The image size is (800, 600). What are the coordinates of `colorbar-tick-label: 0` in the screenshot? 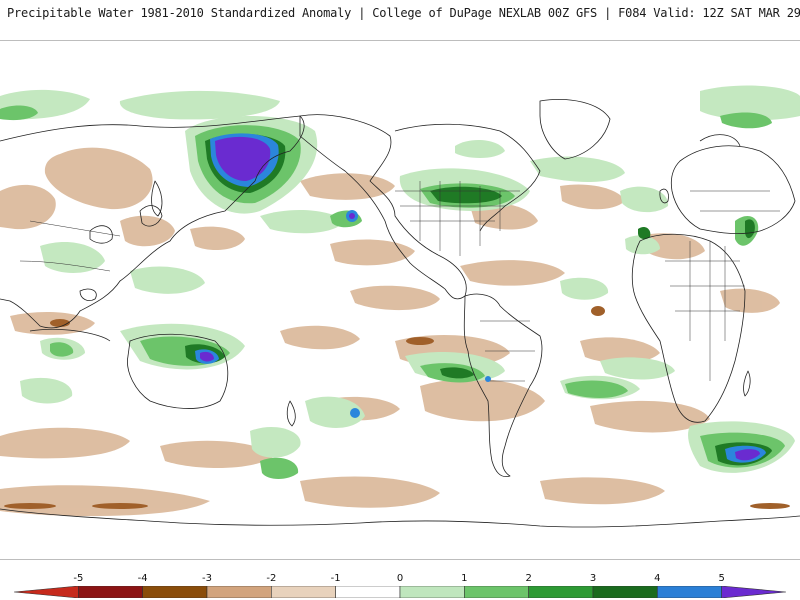 It's located at (400, 578).